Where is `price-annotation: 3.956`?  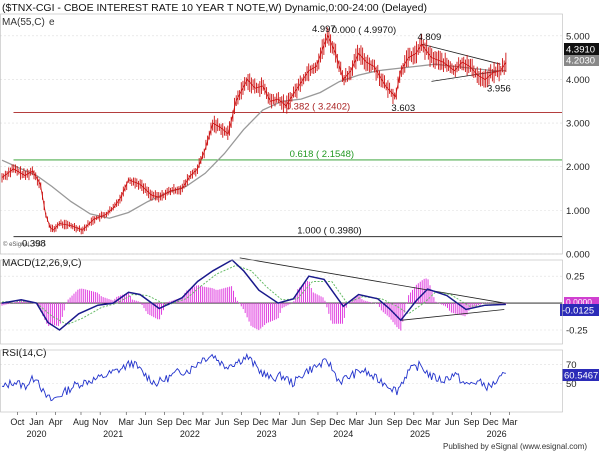
price-annotation: 3.956 is located at coordinates (499, 88).